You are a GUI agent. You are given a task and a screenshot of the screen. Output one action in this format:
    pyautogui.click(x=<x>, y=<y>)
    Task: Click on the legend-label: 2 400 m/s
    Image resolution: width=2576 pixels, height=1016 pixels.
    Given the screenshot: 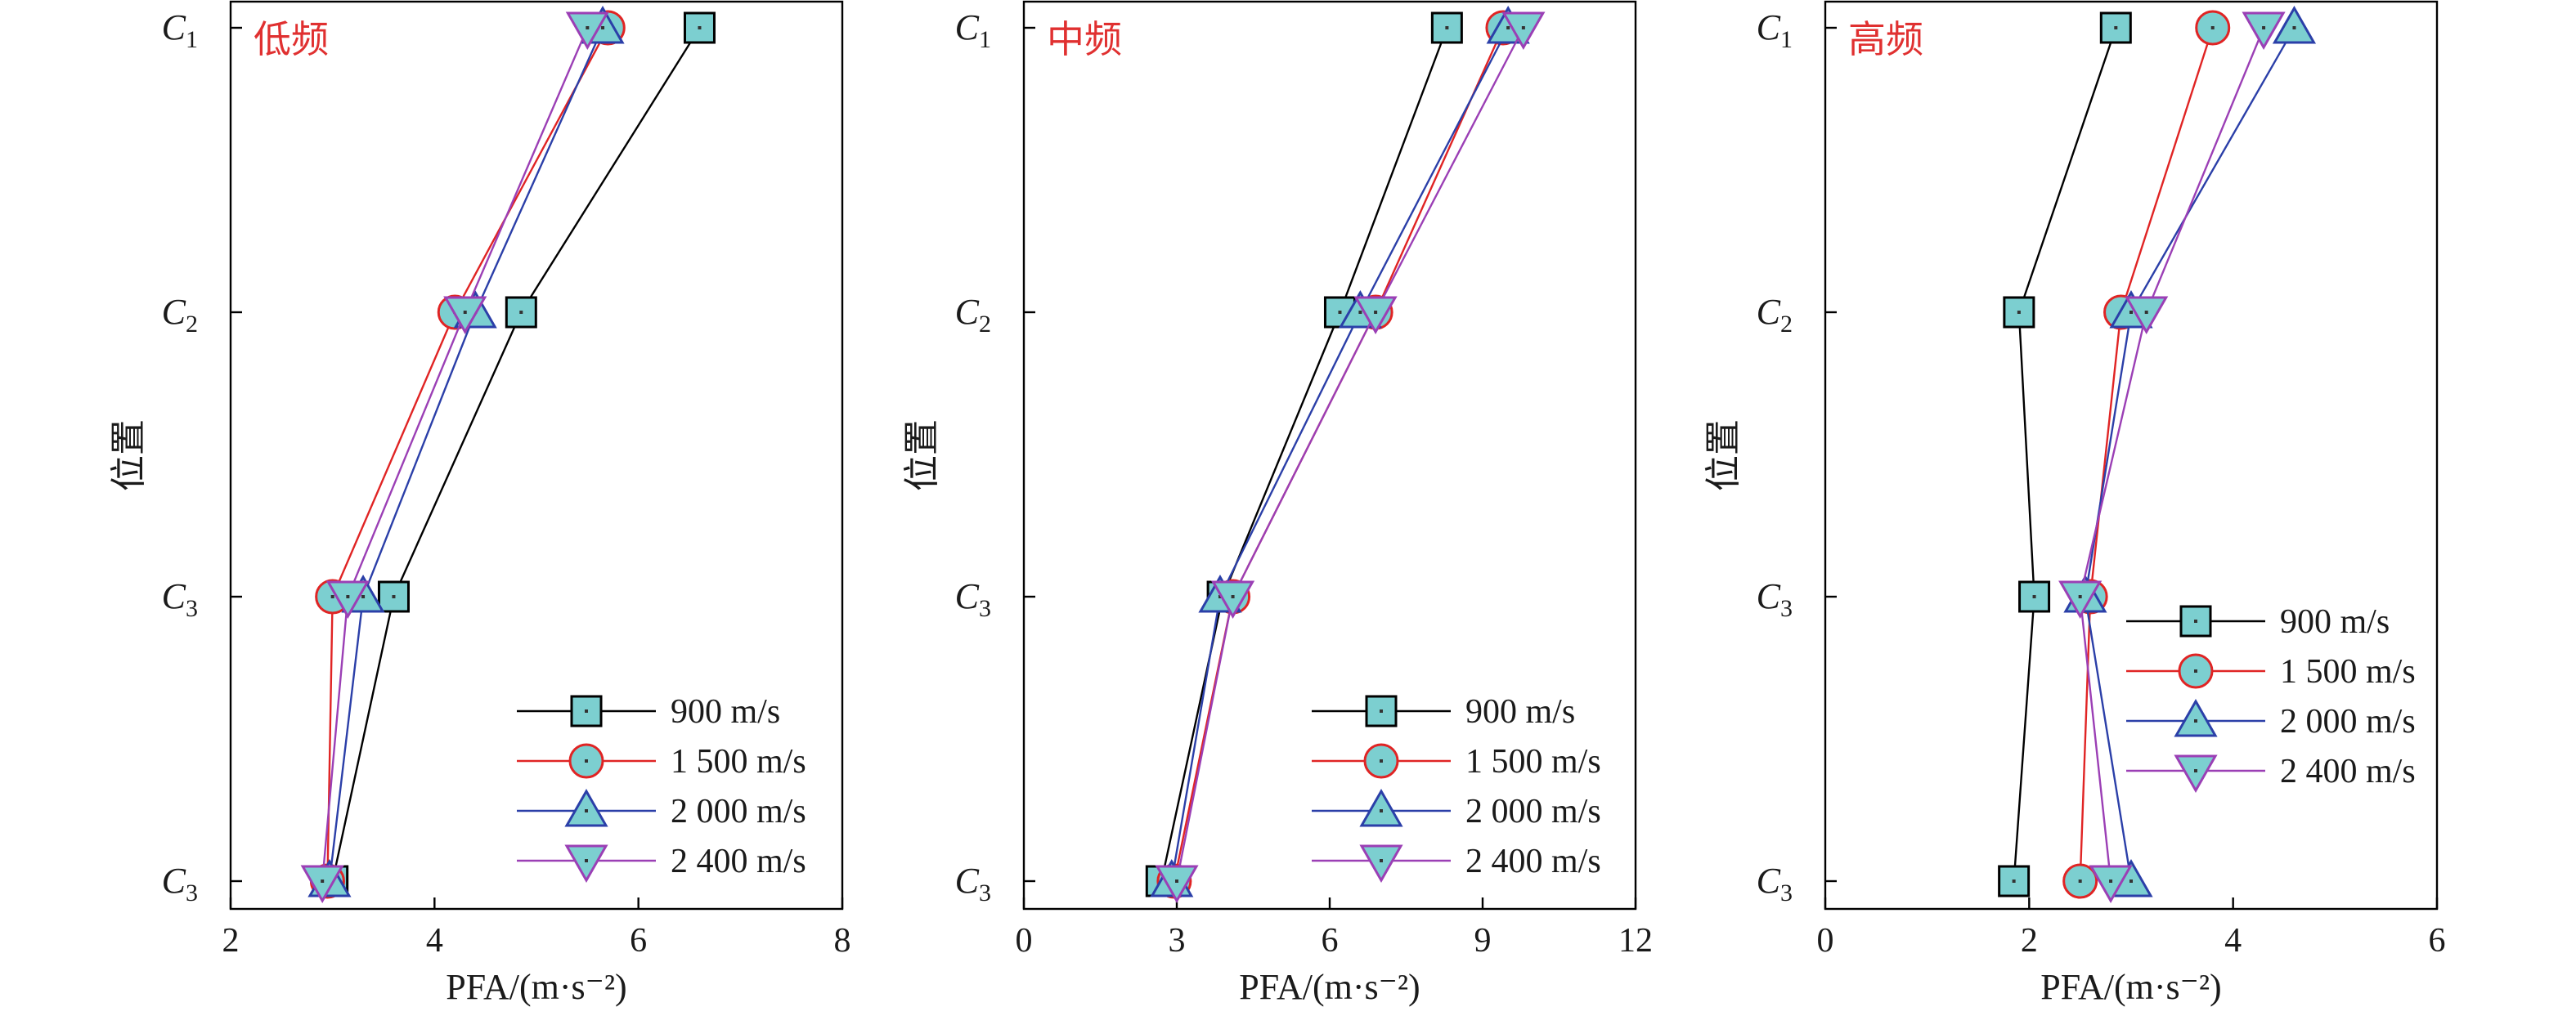 What is the action you would take?
    pyautogui.click(x=2348, y=772)
    